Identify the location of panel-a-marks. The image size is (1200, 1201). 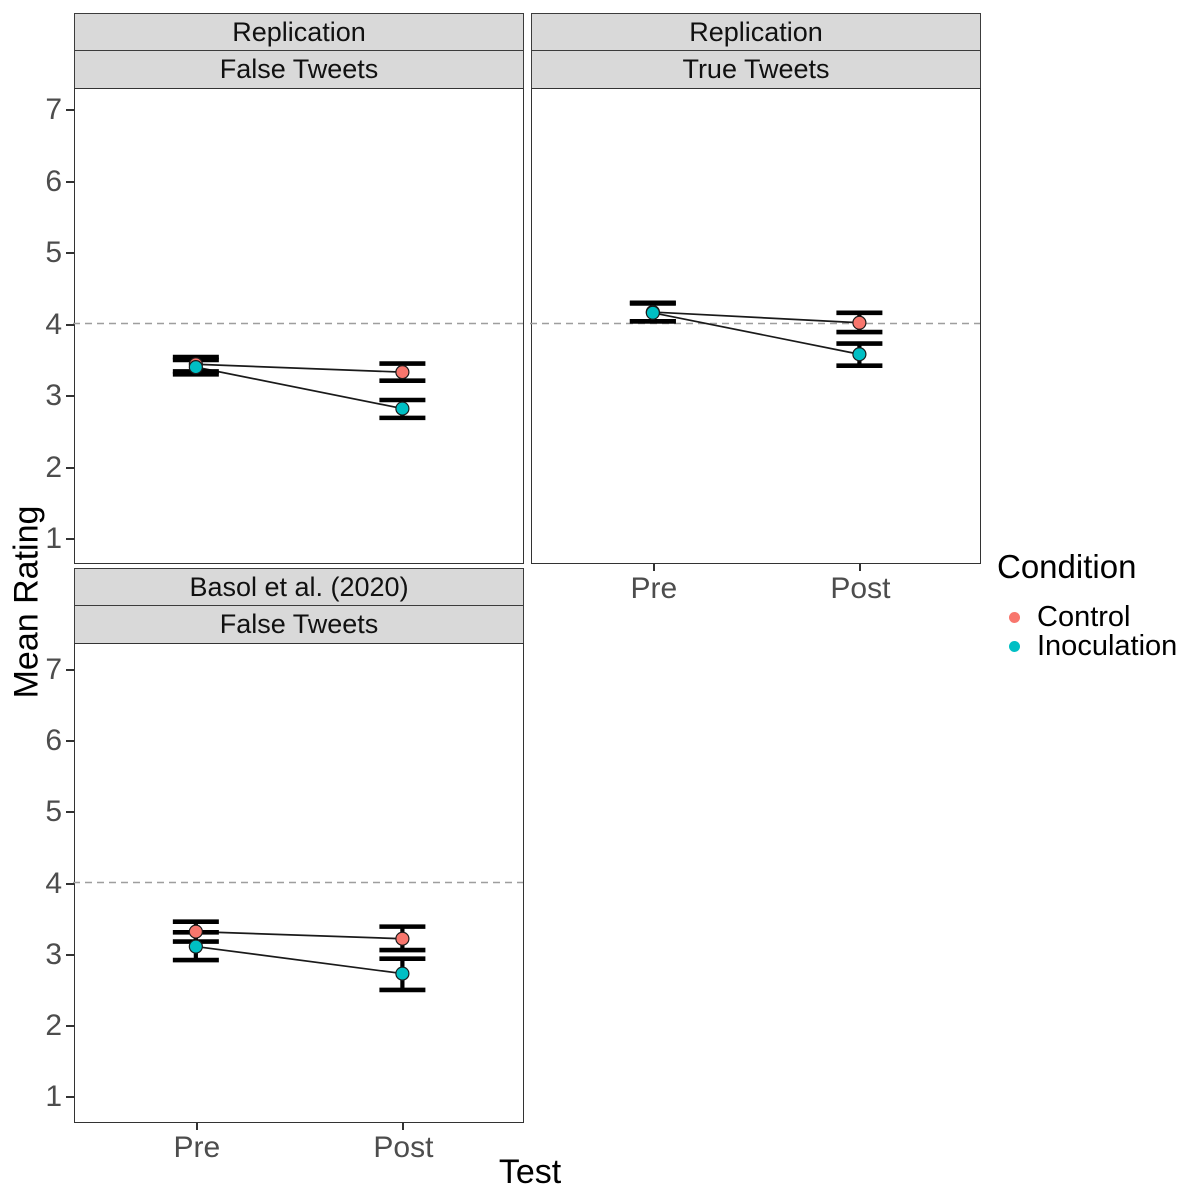
(298, 371).